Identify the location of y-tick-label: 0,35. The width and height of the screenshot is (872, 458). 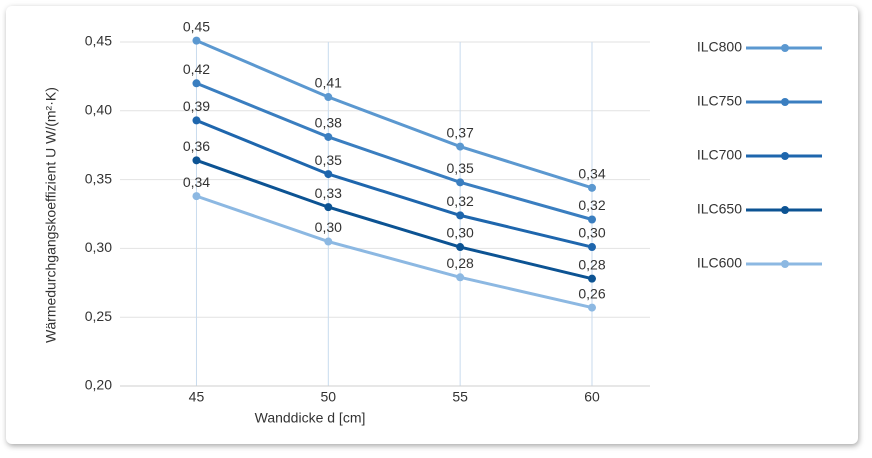
(98, 178).